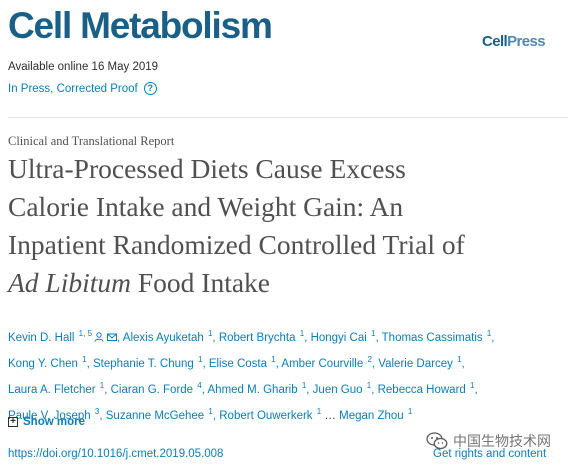 The height and width of the screenshot is (468, 568). I want to click on header-divider, so click(288, 117).